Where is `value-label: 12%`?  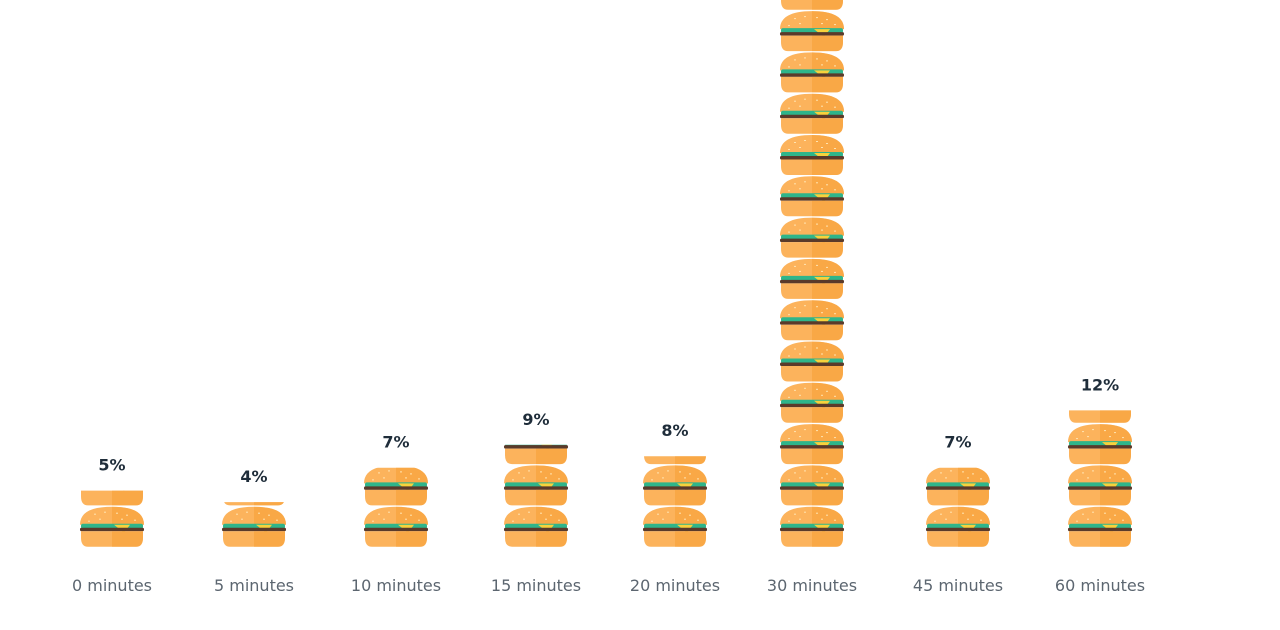 value-label: 12% is located at coordinates (1100, 384).